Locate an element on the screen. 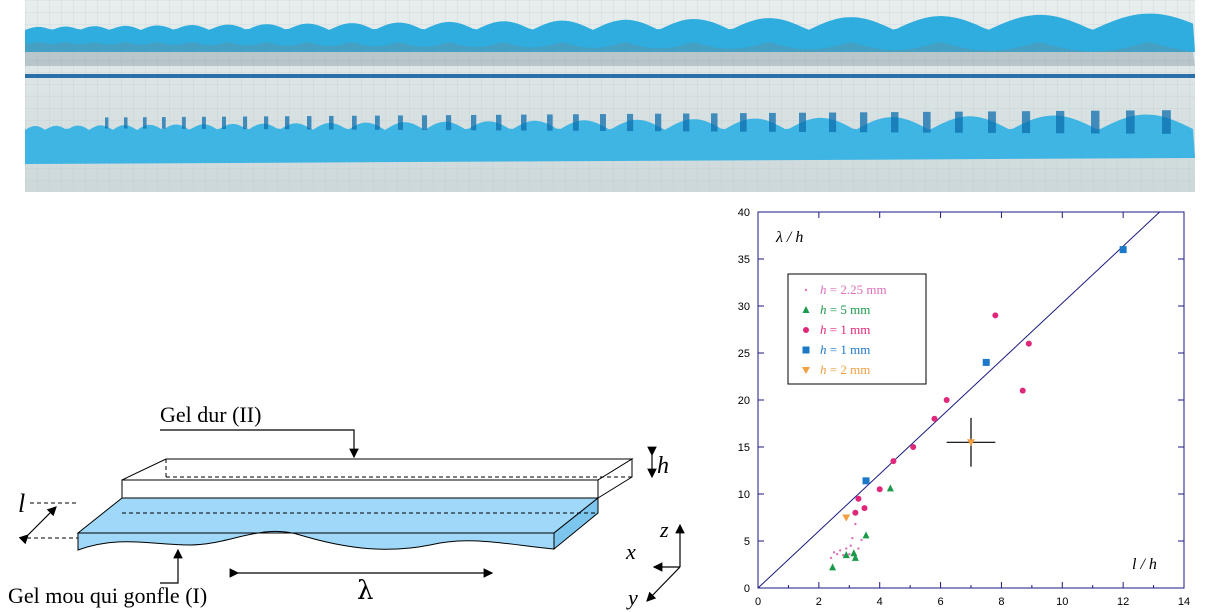  l-arrow is located at coordinates (37, 525).